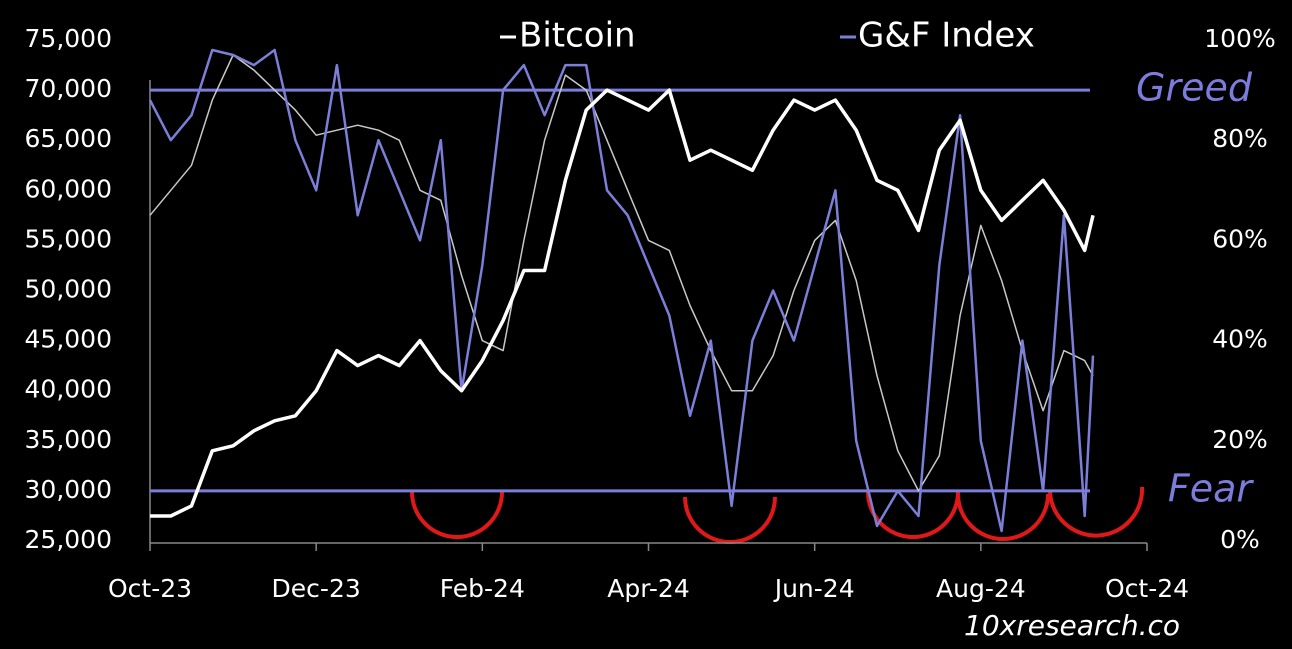  I want to click on y-tick-label: 65,000, so click(68, 138).